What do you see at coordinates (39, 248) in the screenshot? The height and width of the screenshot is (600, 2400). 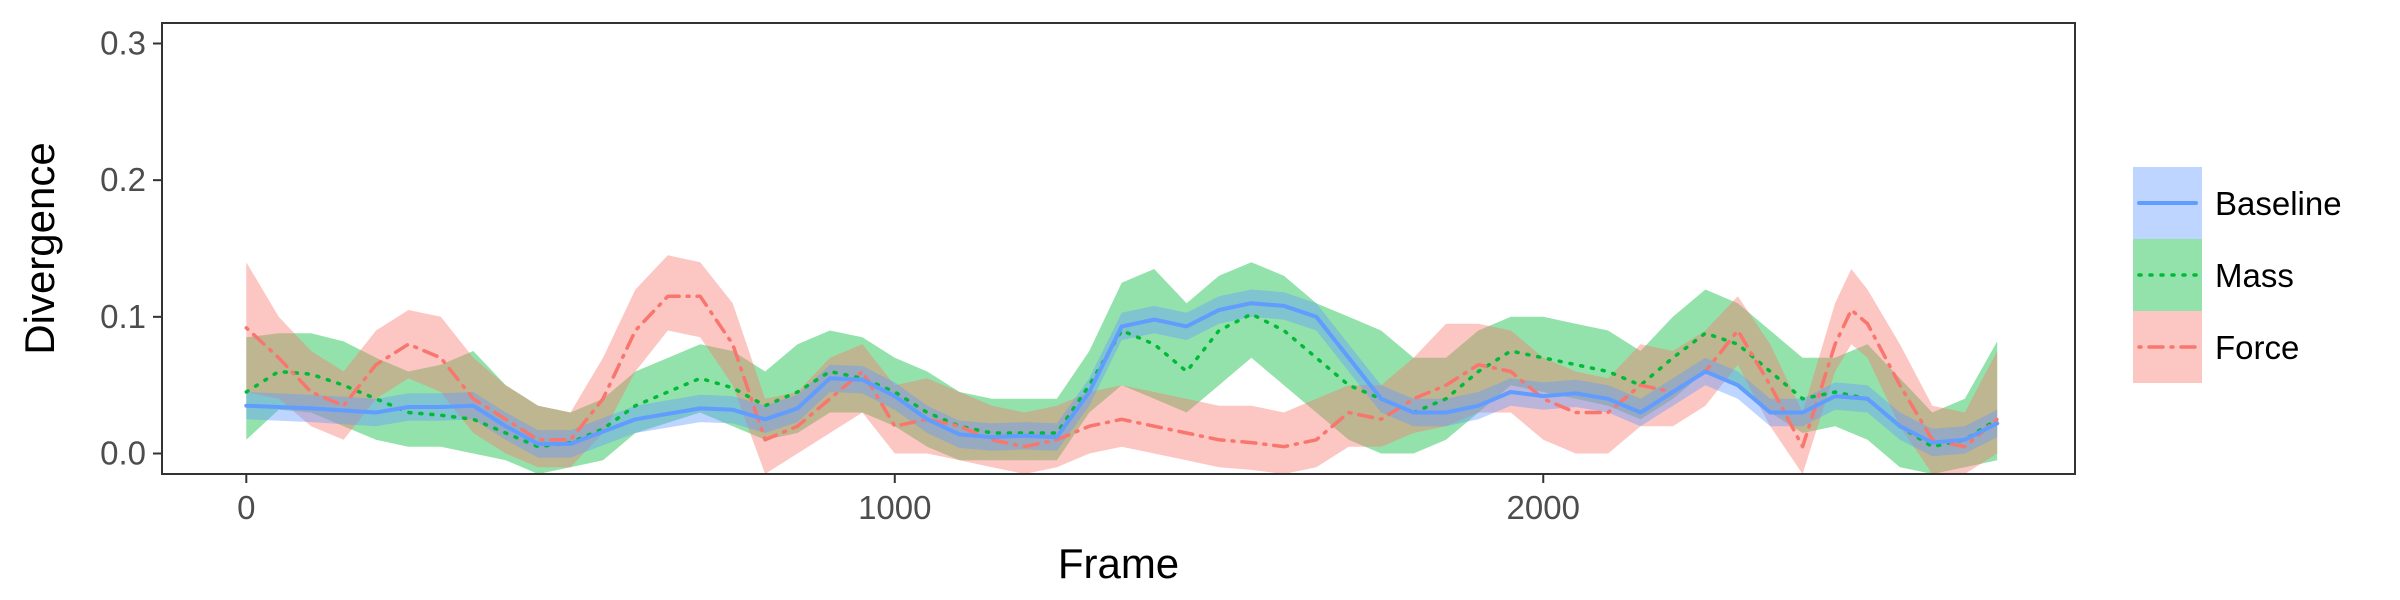 I see `y-axis-title: Divergence` at bounding box center [39, 248].